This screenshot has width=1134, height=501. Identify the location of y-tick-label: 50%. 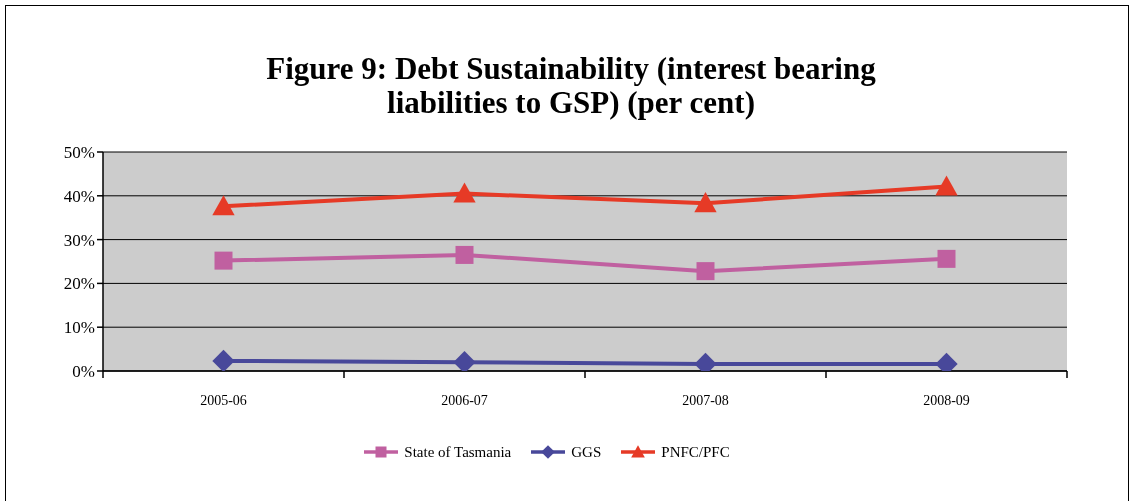
(79, 153).